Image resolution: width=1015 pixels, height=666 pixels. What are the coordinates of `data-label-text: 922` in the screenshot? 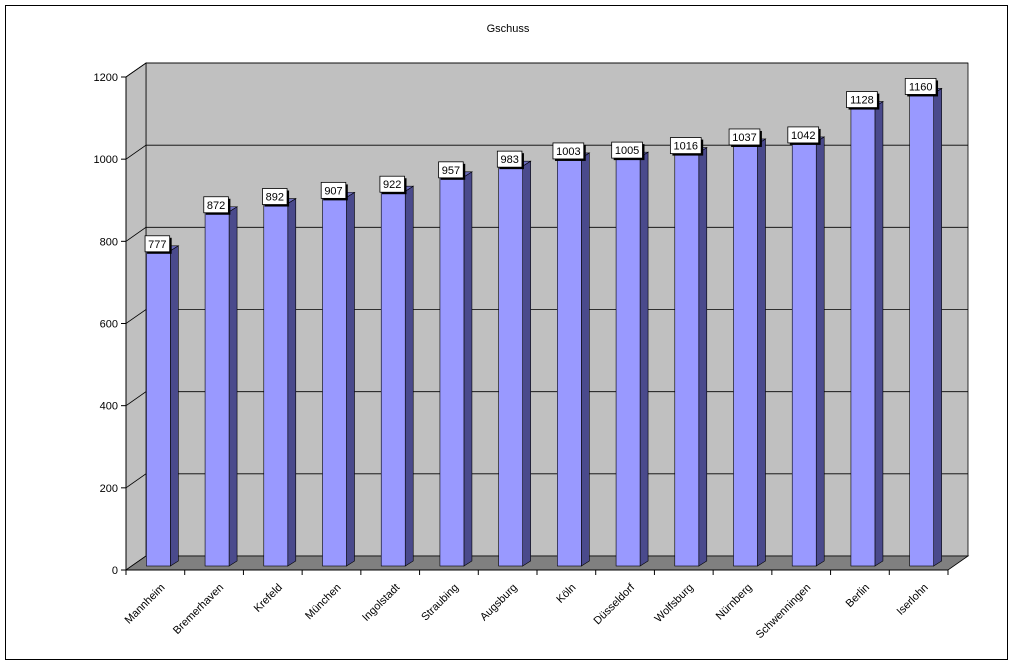 It's located at (392, 185).